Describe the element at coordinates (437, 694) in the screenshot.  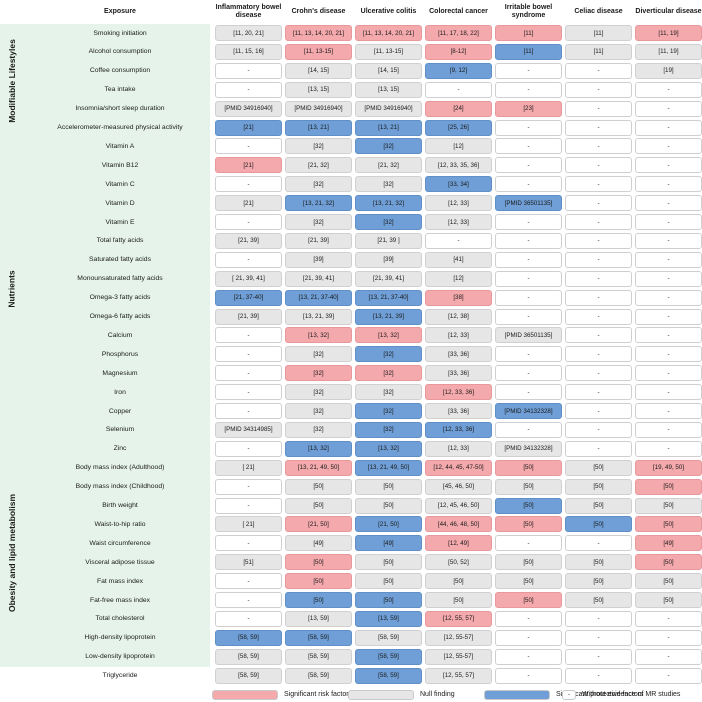
I see `legend-label: Null finding` at that location.